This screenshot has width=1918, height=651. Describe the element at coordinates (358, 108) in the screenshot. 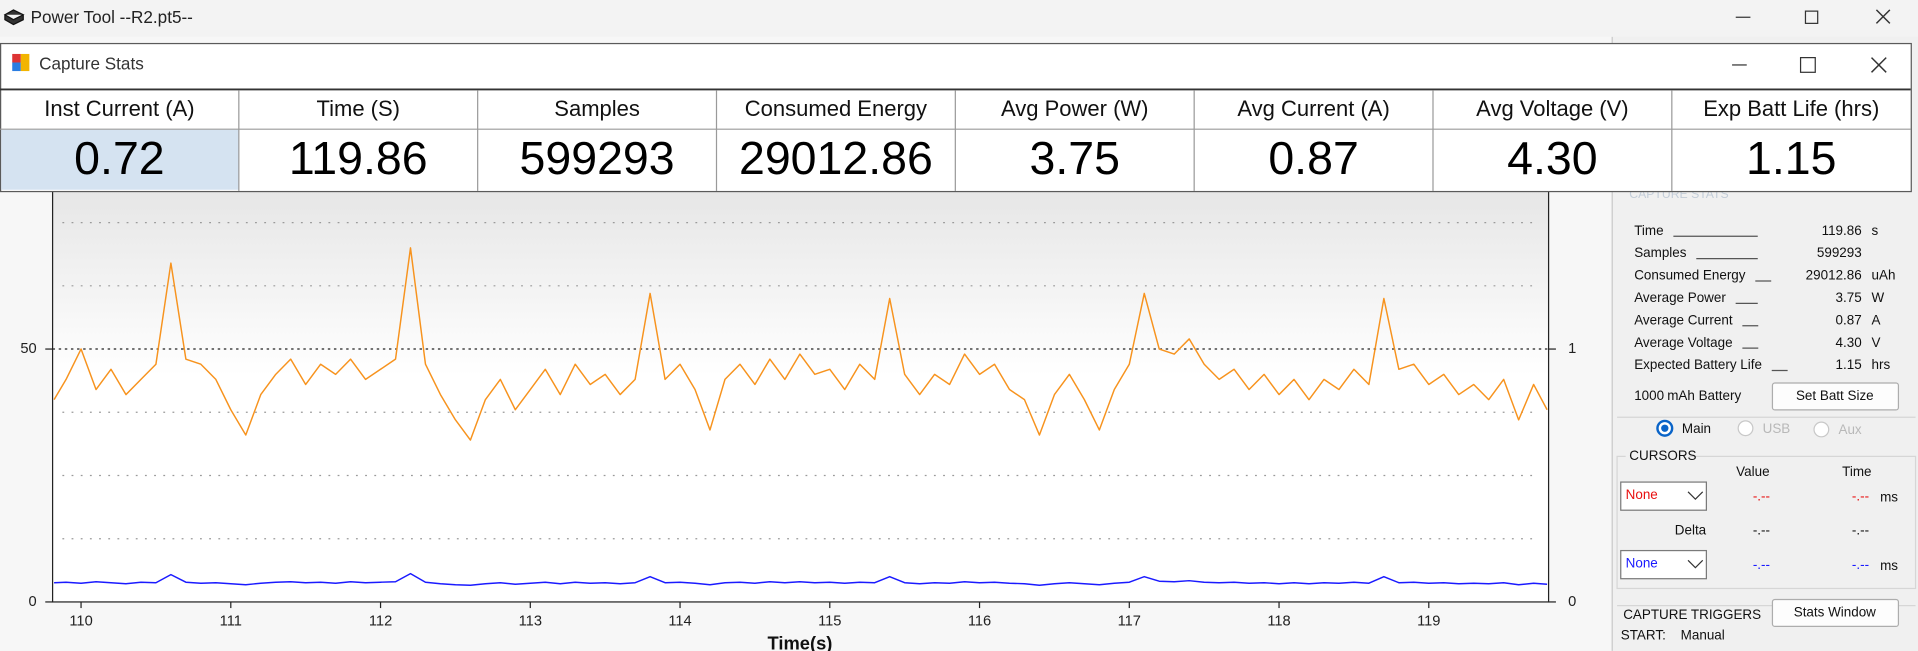

I see `column-header: Time (S)` at that location.